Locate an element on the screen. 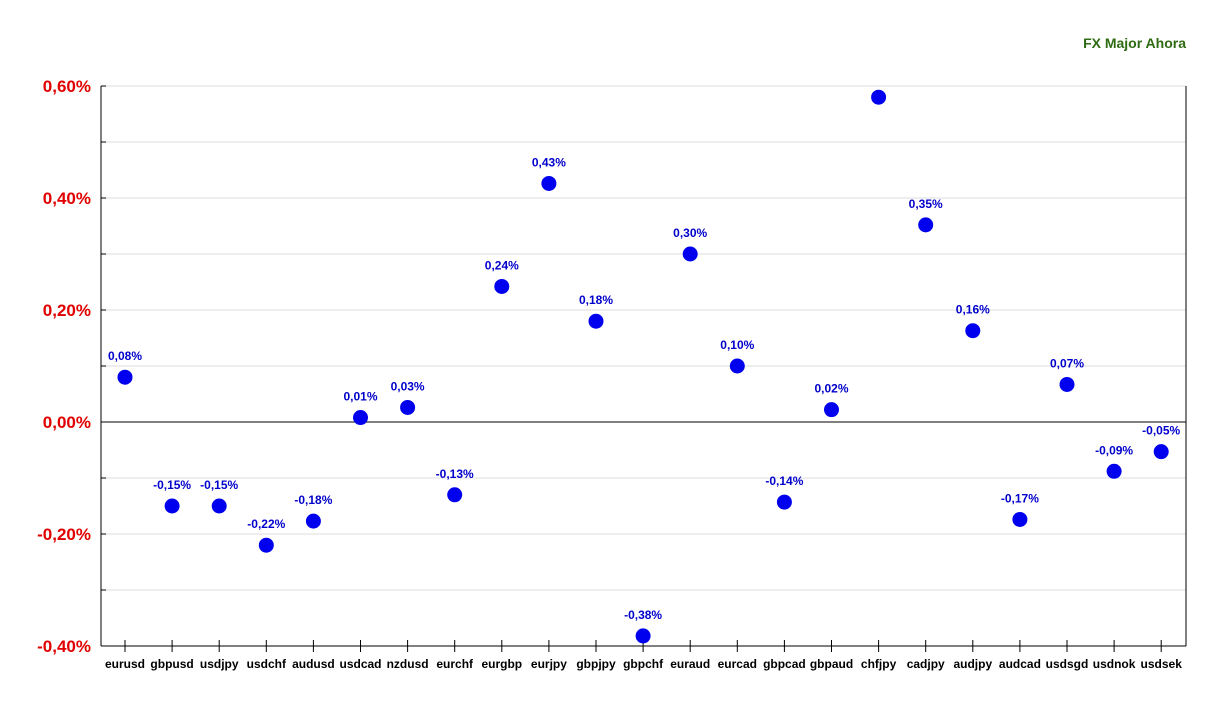  x-tick-label: usdcad is located at coordinates (360, 664).